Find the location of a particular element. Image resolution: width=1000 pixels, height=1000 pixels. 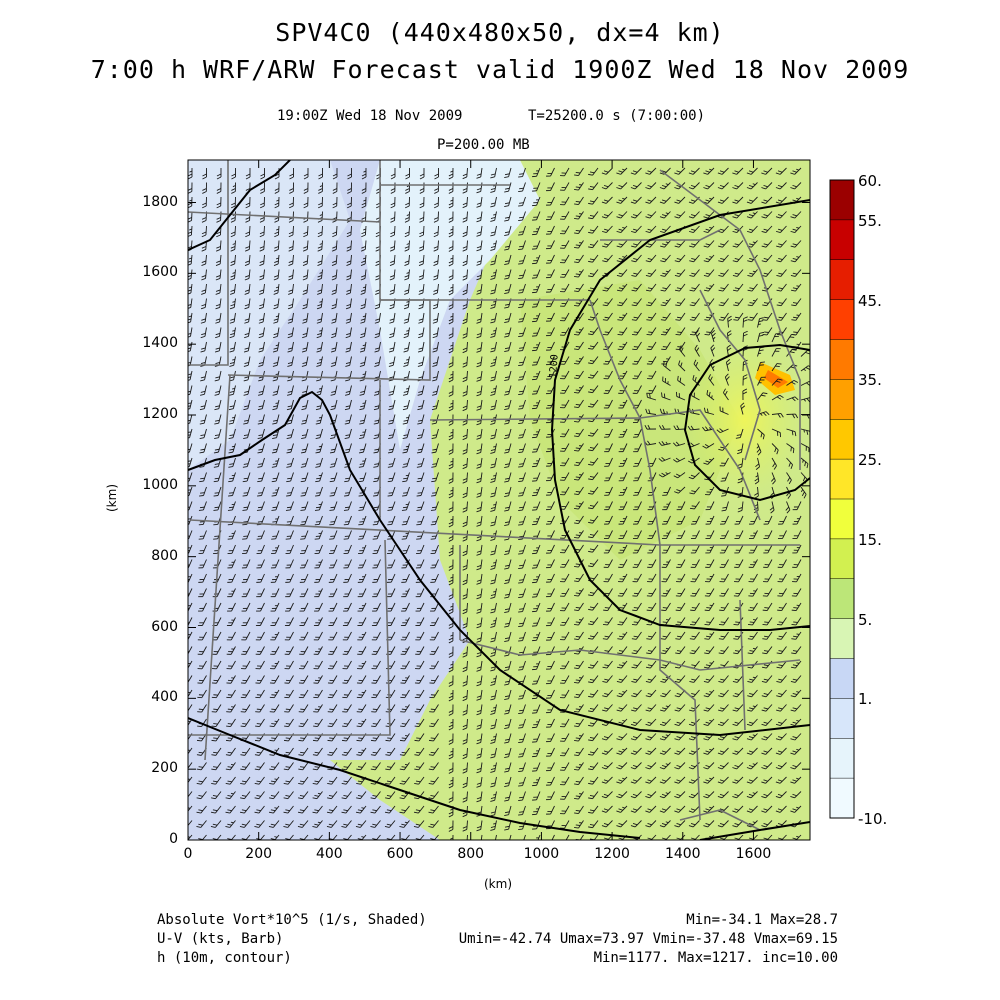

contour-field-description: h (10m, contour) is located at coordinates (224, 958).